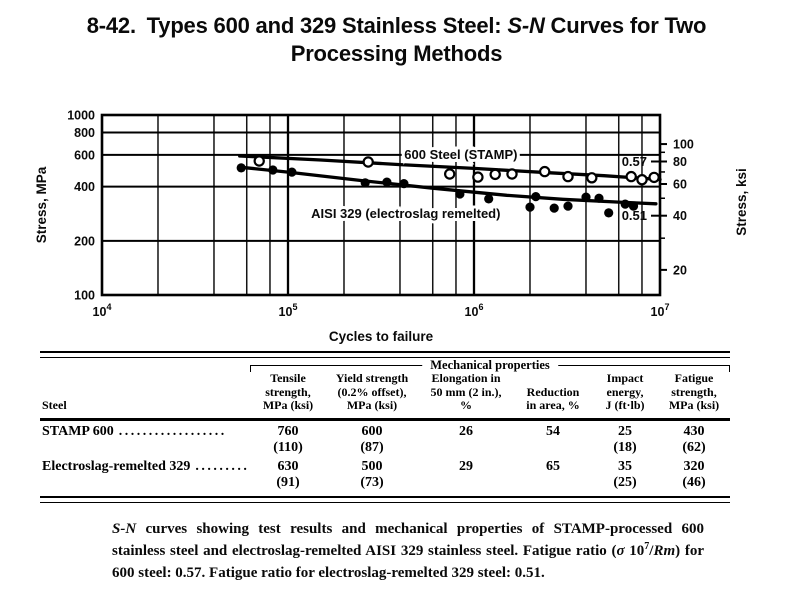 The height and width of the screenshot is (600, 793). I want to click on table-cell: 54, so click(553, 432).